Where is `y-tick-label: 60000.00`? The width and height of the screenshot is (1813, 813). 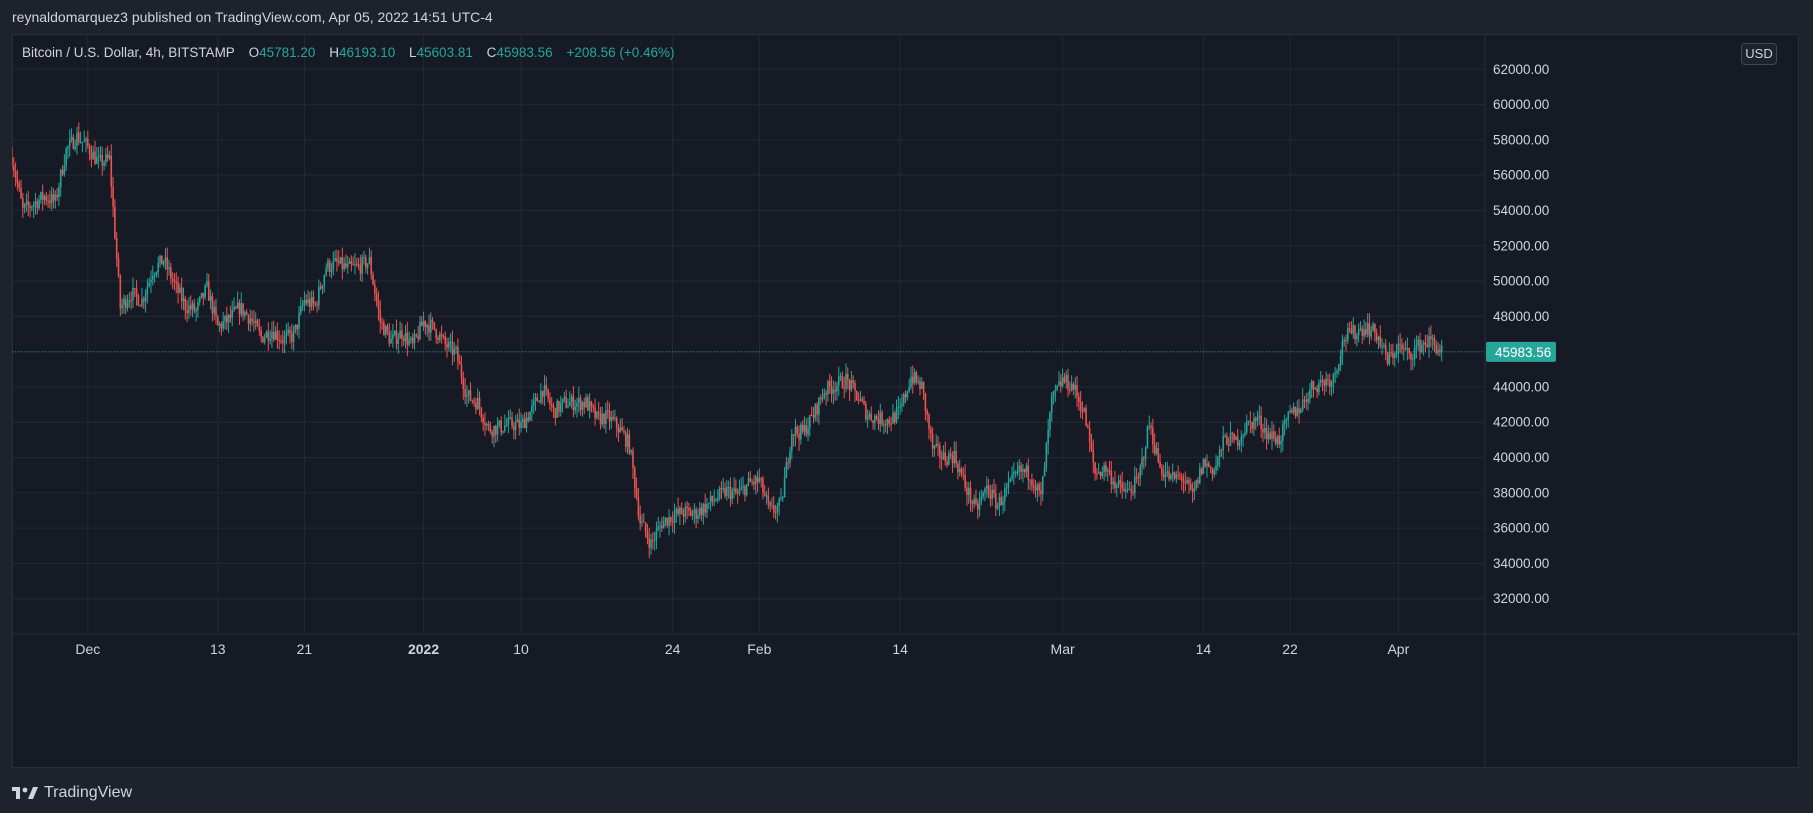 y-tick-label: 60000.00 is located at coordinates (1521, 104).